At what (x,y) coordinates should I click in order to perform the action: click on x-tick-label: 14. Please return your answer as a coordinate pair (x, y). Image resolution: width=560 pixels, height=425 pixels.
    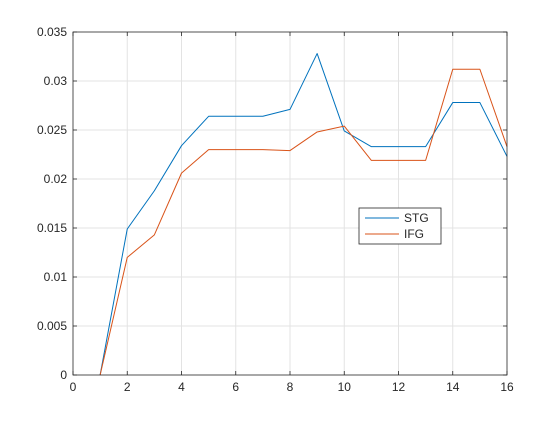
    Looking at the image, I should click on (453, 387).